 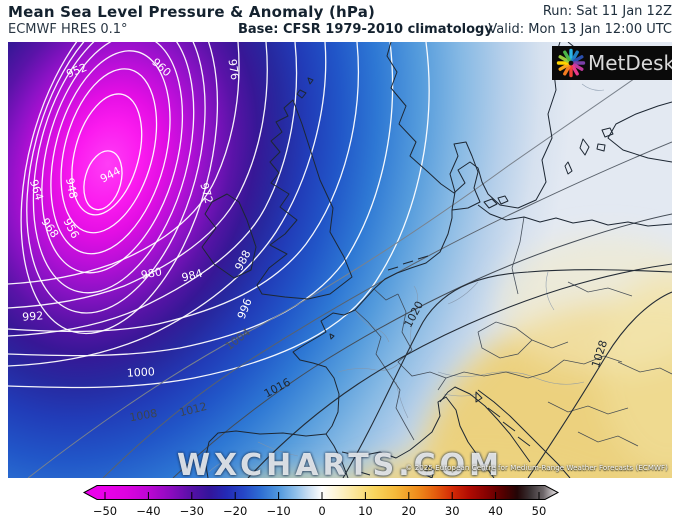 I want to click on colorbar-tick-label: 0, so click(x=321, y=511).